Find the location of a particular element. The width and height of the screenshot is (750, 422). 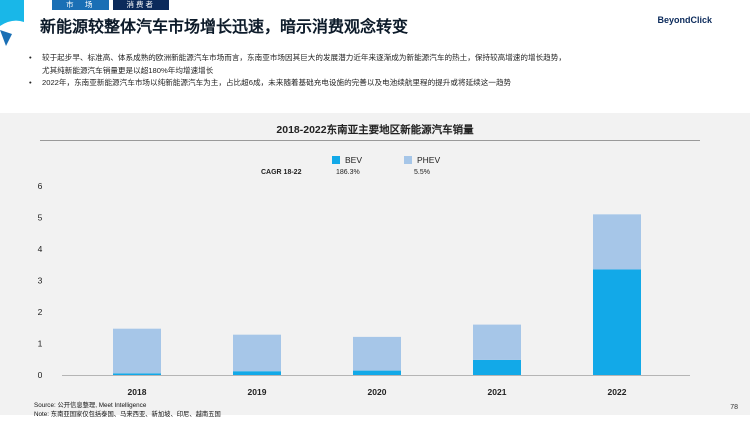

y-tick-label: 6 is located at coordinates (40, 186).